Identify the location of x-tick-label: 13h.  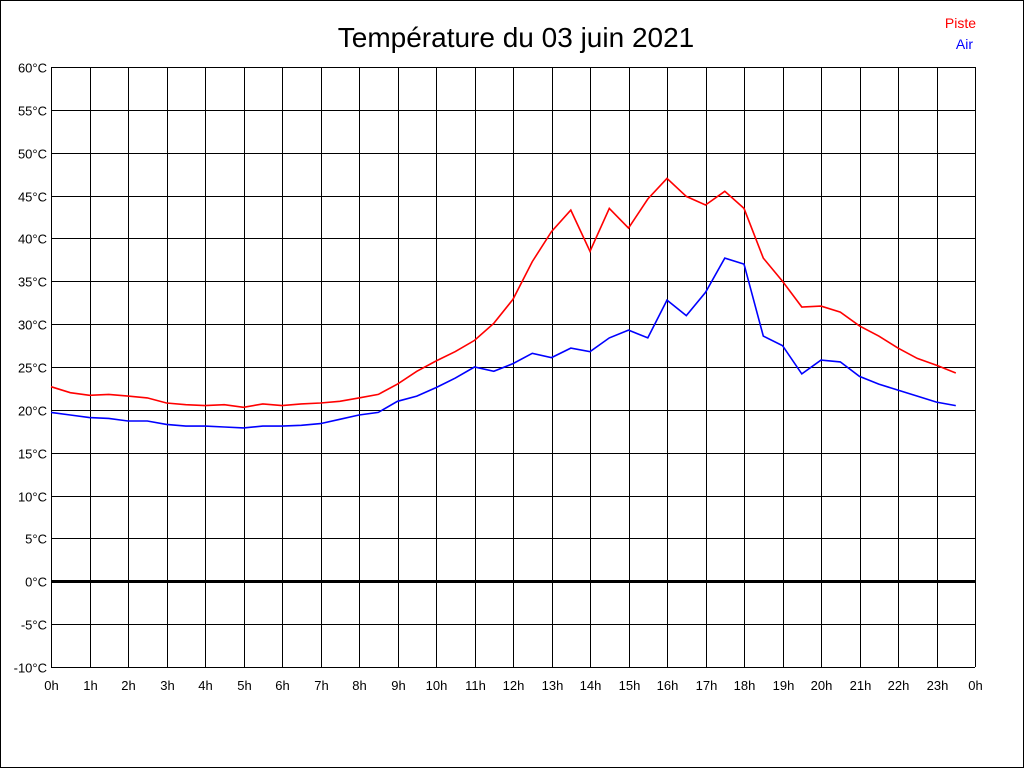
(553, 685).